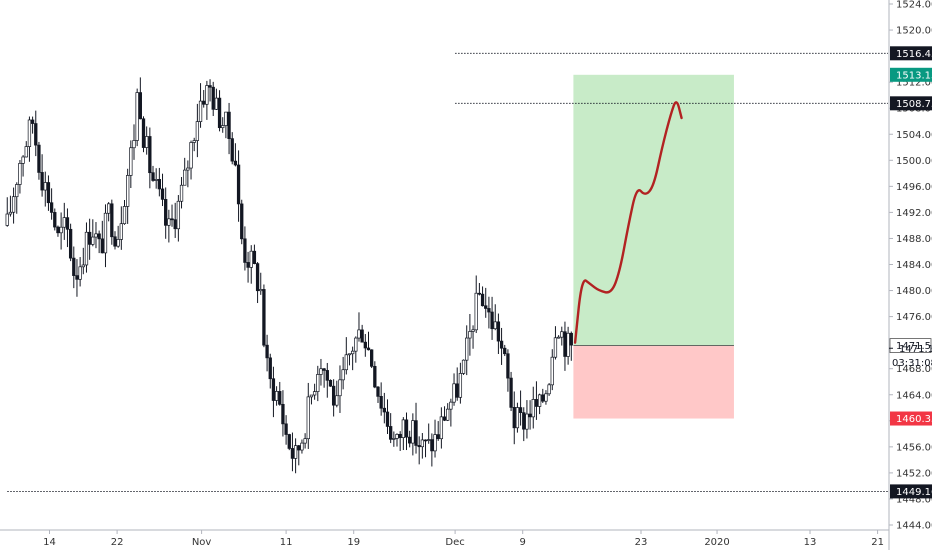 The width and height of the screenshot is (932, 550). Describe the element at coordinates (911, 53) in the screenshot. I see `level-badge-0-bg` at that location.